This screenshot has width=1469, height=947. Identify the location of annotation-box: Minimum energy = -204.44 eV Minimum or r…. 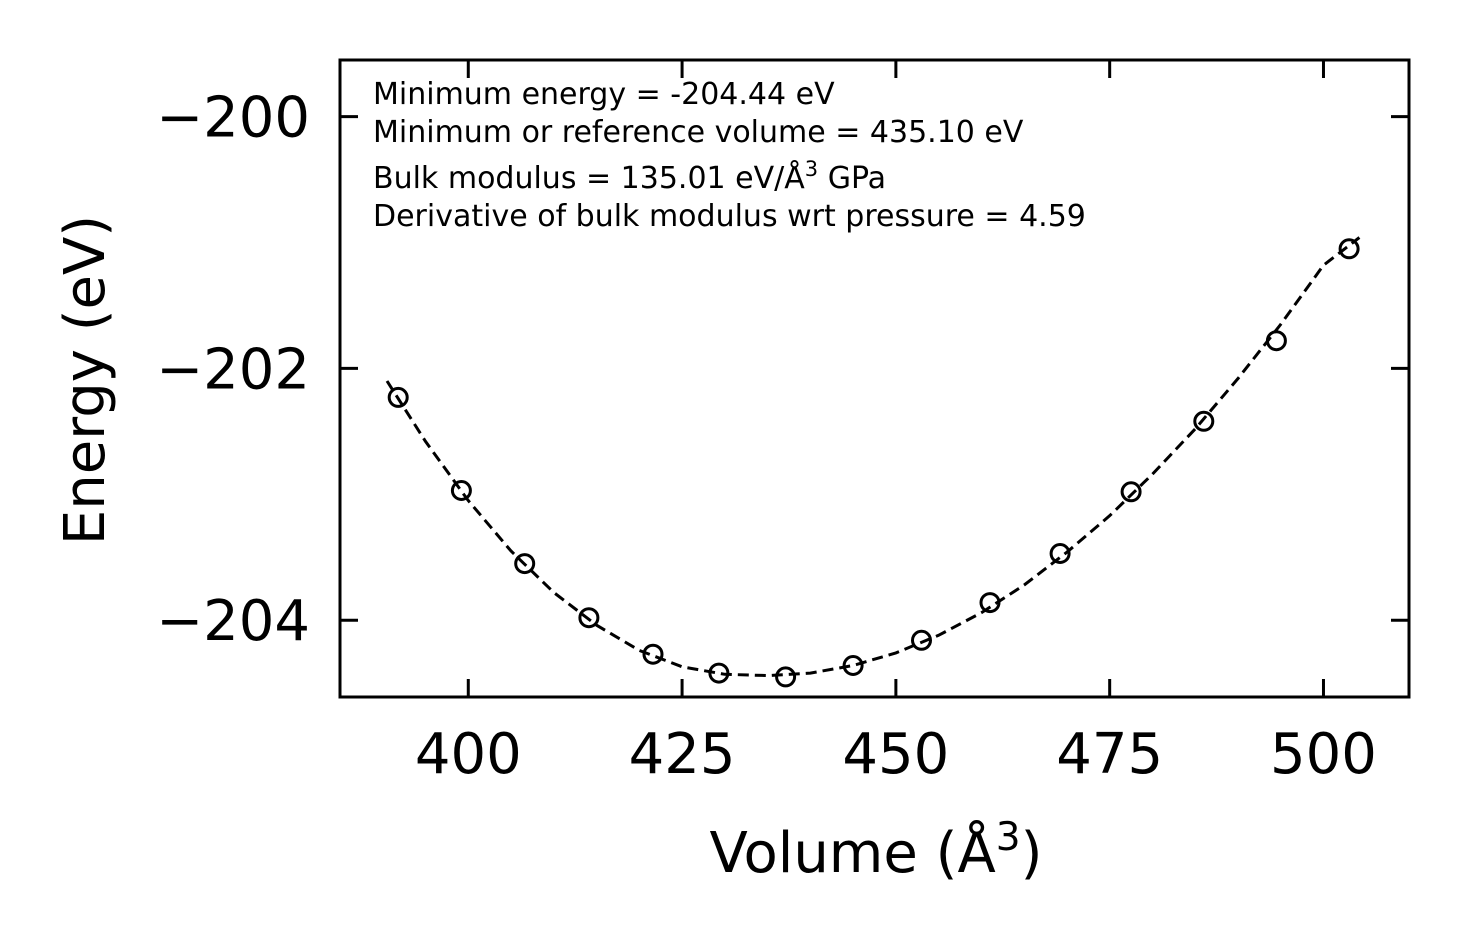
(729, 155).